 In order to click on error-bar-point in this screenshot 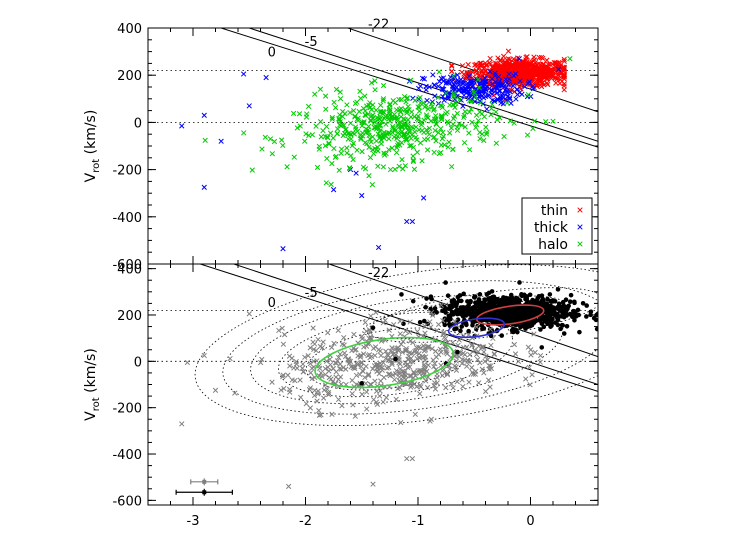, I will do `click(204, 481)`.